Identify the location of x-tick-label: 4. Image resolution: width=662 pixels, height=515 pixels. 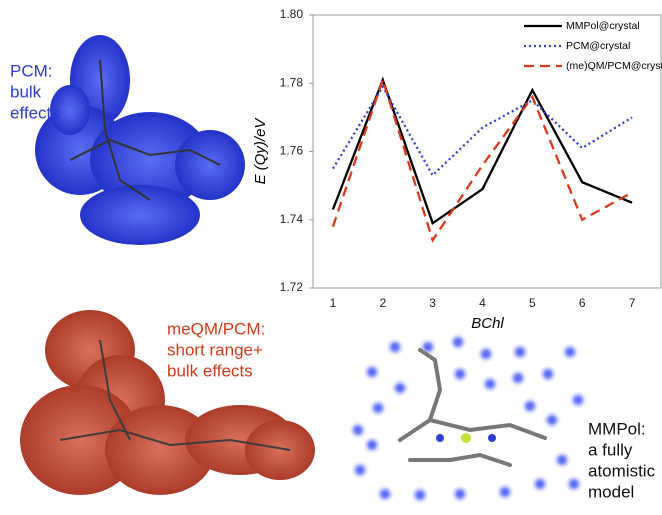
(482, 303).